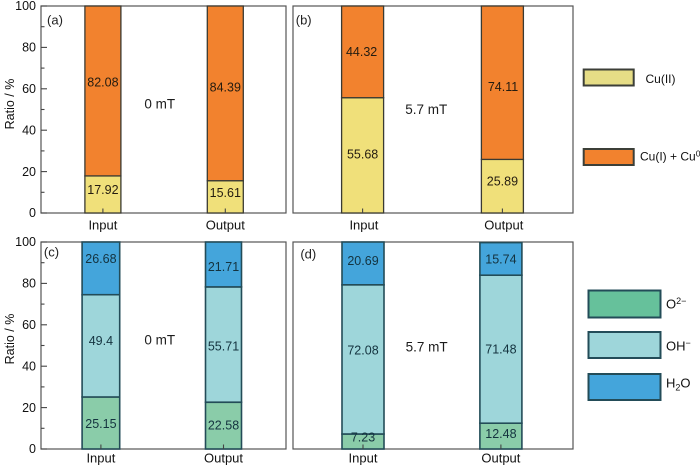 This screenshot has width=700, height=474. Describe the element at coordinates (102, 82) in the screenshot. I see `svg-text: 82.08` at that location.